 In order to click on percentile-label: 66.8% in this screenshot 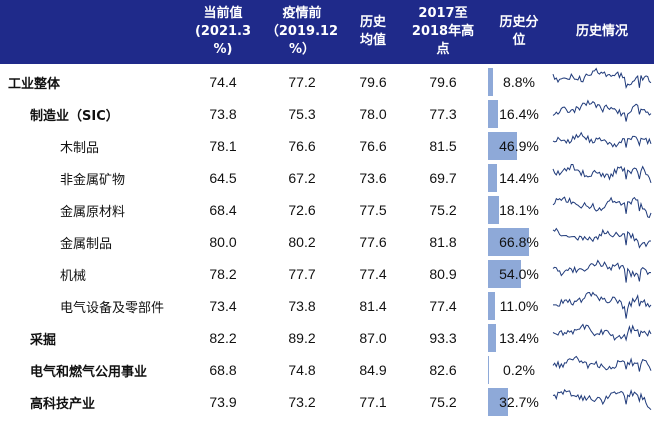, I will do `click(519, 242)`.